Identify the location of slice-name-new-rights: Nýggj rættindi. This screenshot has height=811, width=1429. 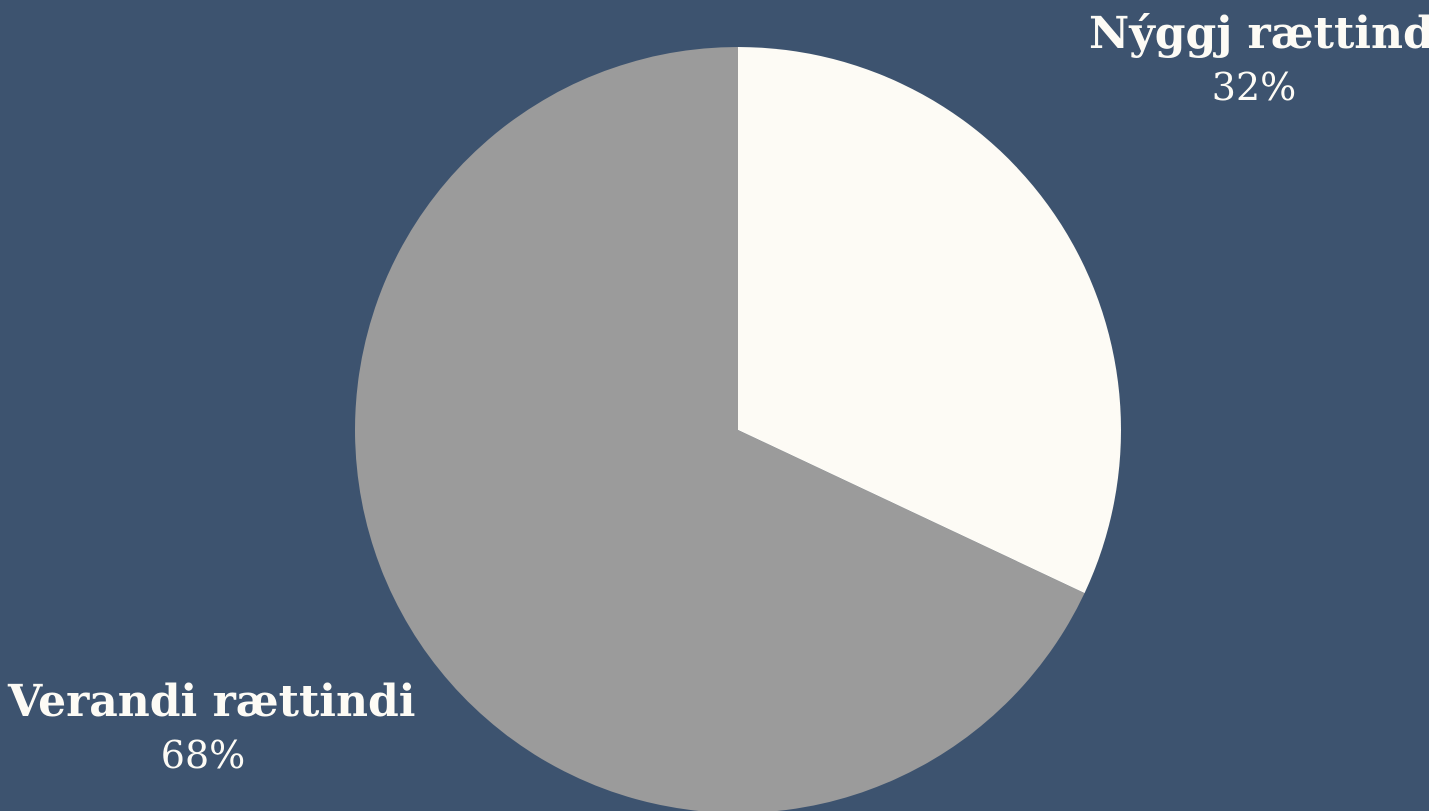
(1259, 33).